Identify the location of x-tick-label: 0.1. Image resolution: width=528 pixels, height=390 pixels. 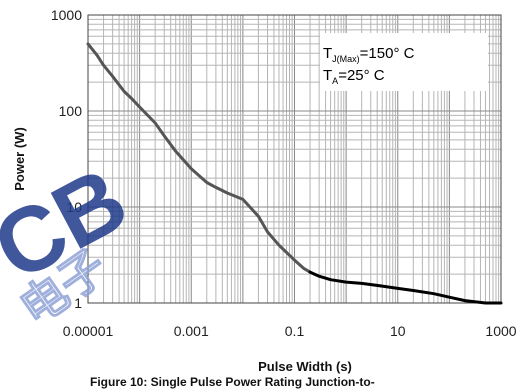
(295, 331).